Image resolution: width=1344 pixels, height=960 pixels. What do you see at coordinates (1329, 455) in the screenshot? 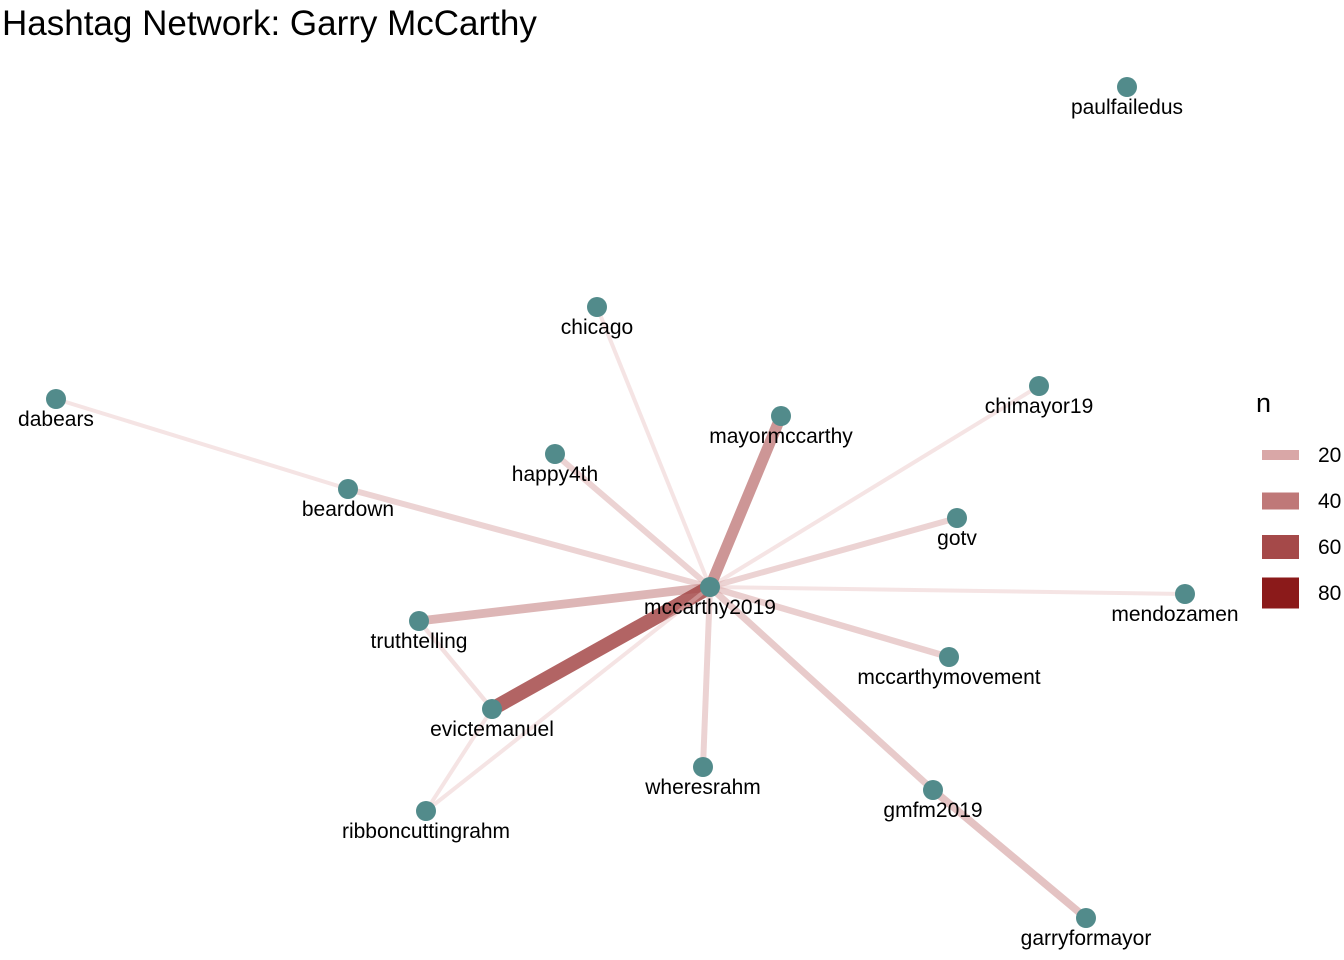
I see `legend-label-20: 20` at bounding box center [1329, 455].